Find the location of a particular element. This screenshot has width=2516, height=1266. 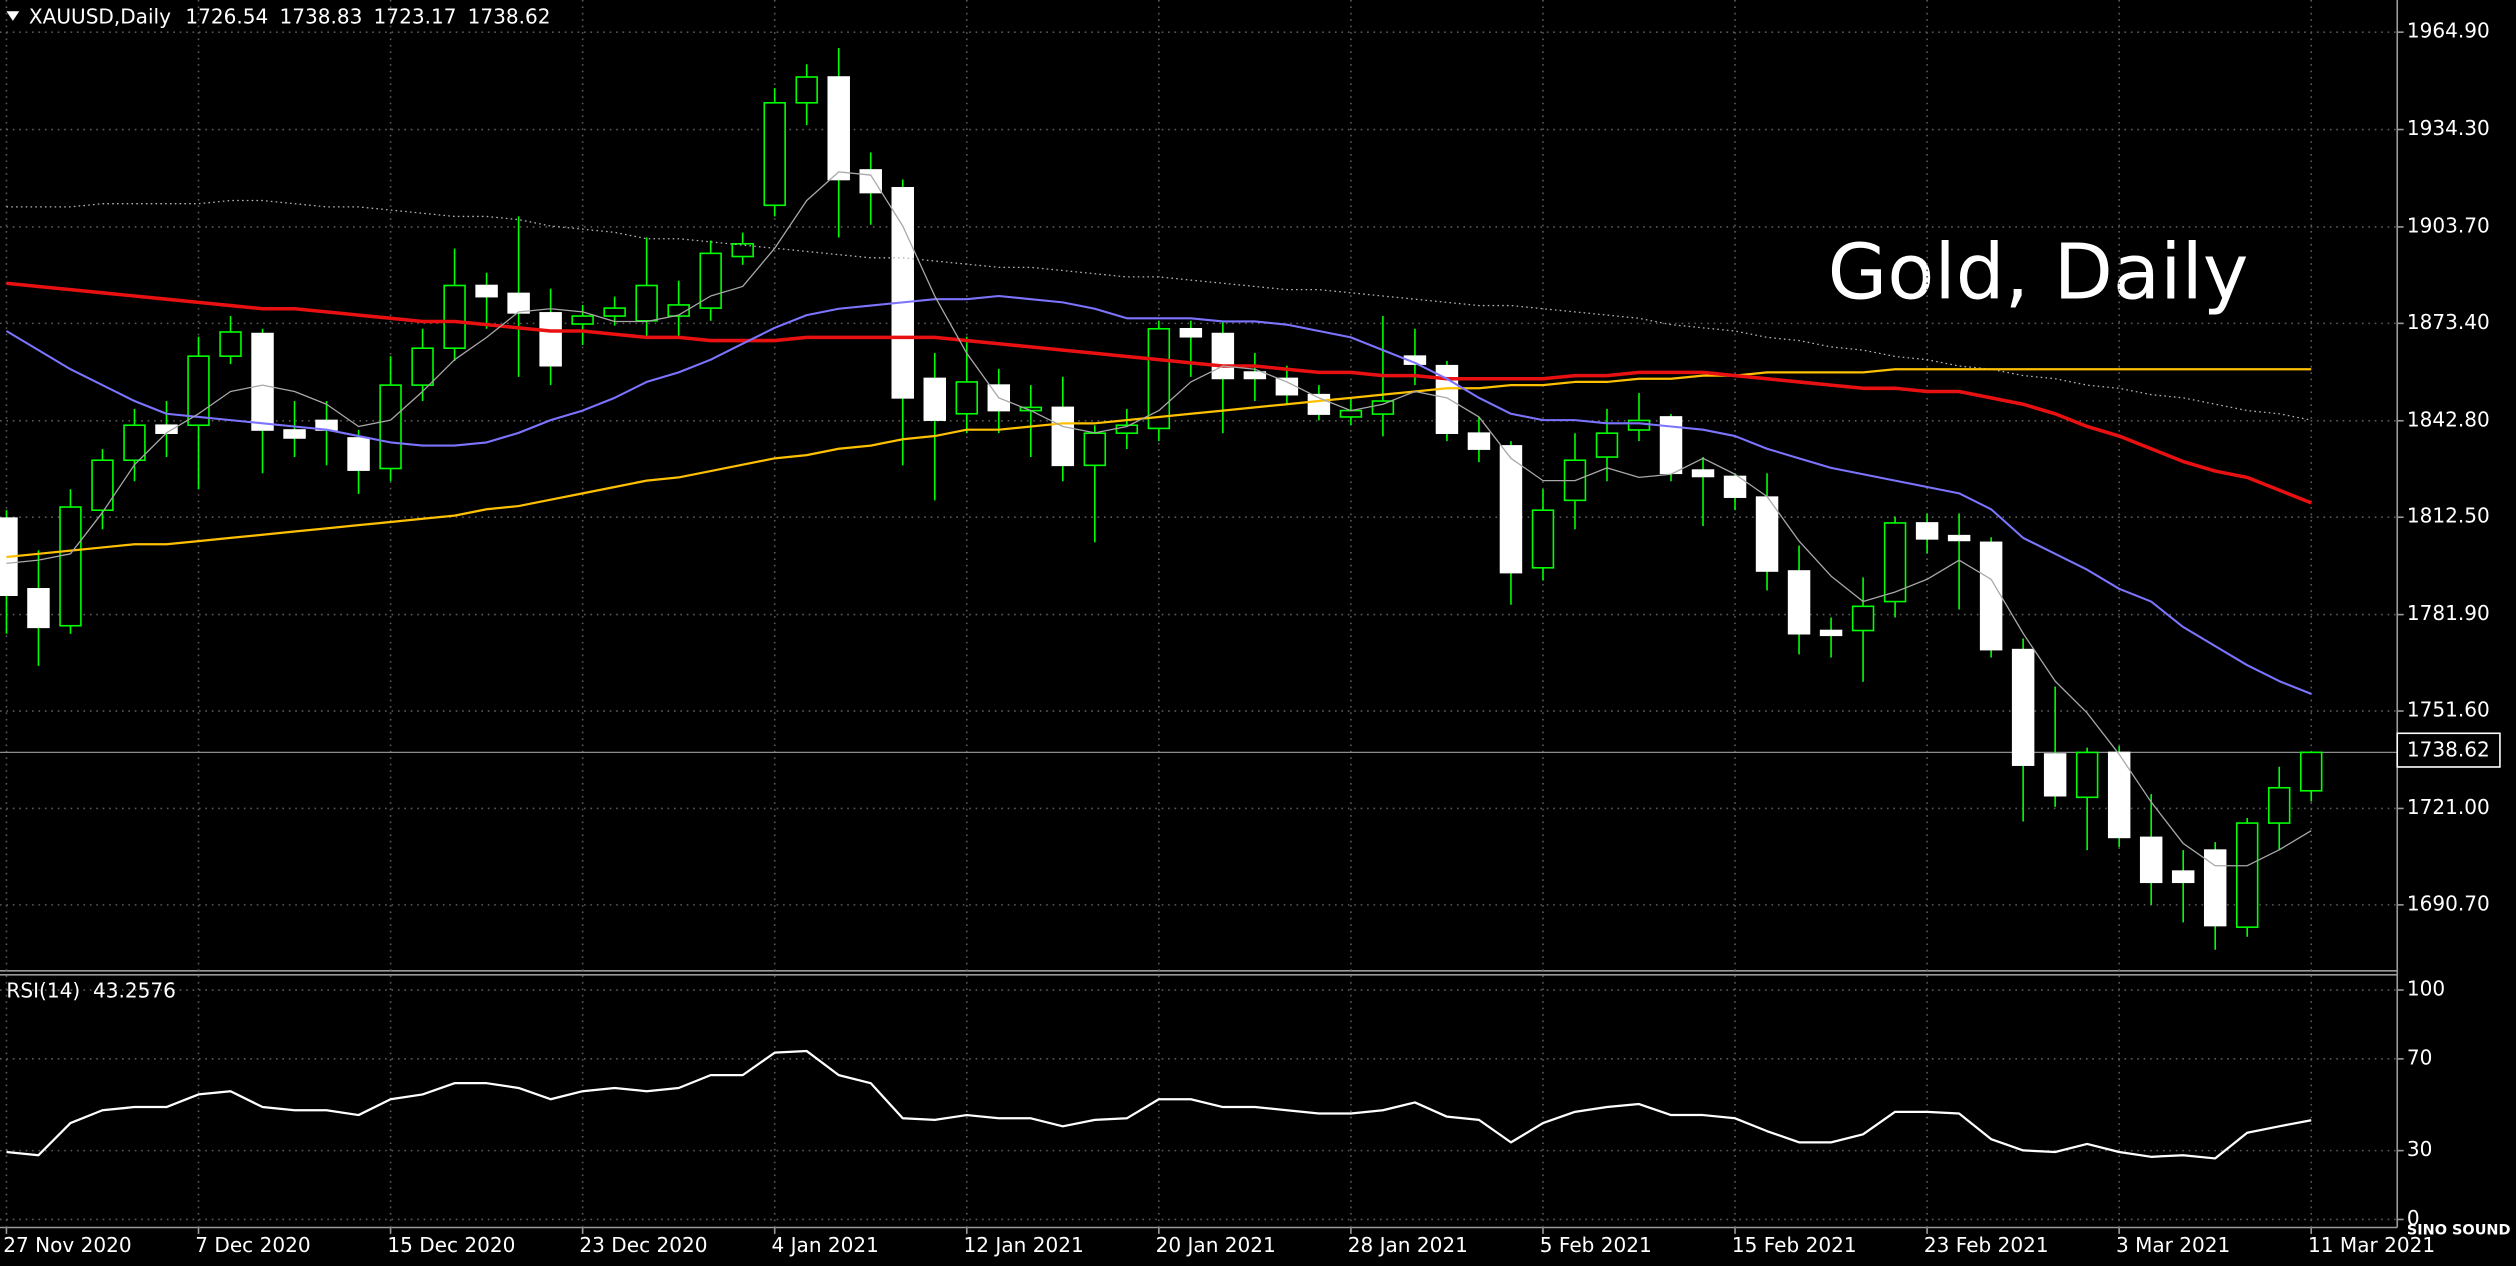

y-tick-label: 1903.70 is located at coordinates (2448, 225).